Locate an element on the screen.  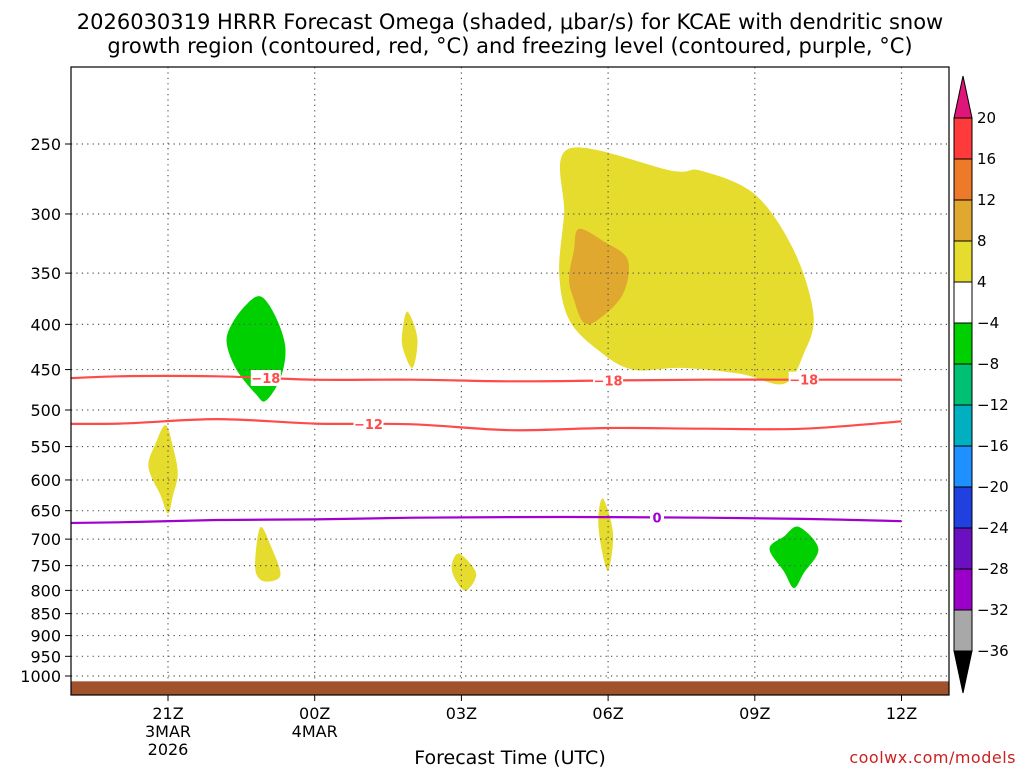
colorbar-label: 16 is located at coordinates (986, 159).